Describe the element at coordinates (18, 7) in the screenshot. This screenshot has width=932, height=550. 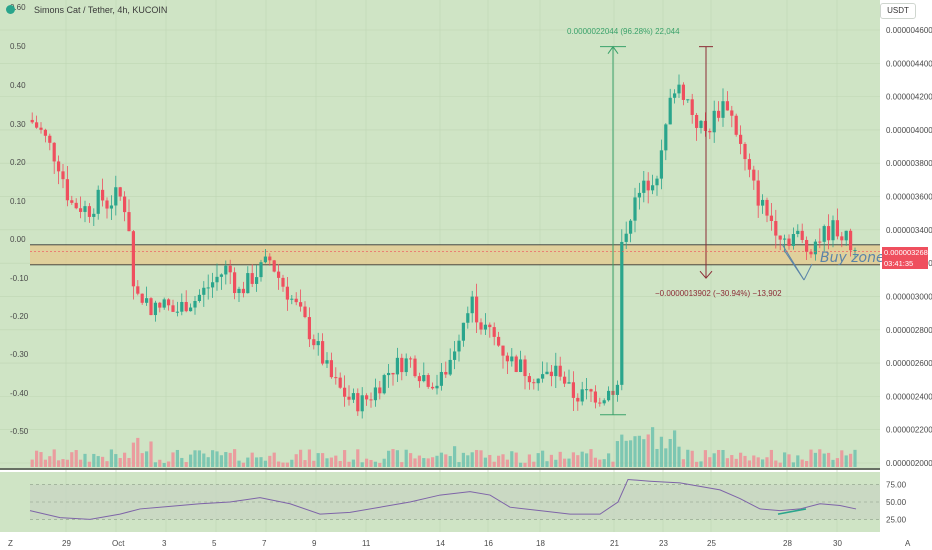
I see `left-axis-label: 0.60` at that location.